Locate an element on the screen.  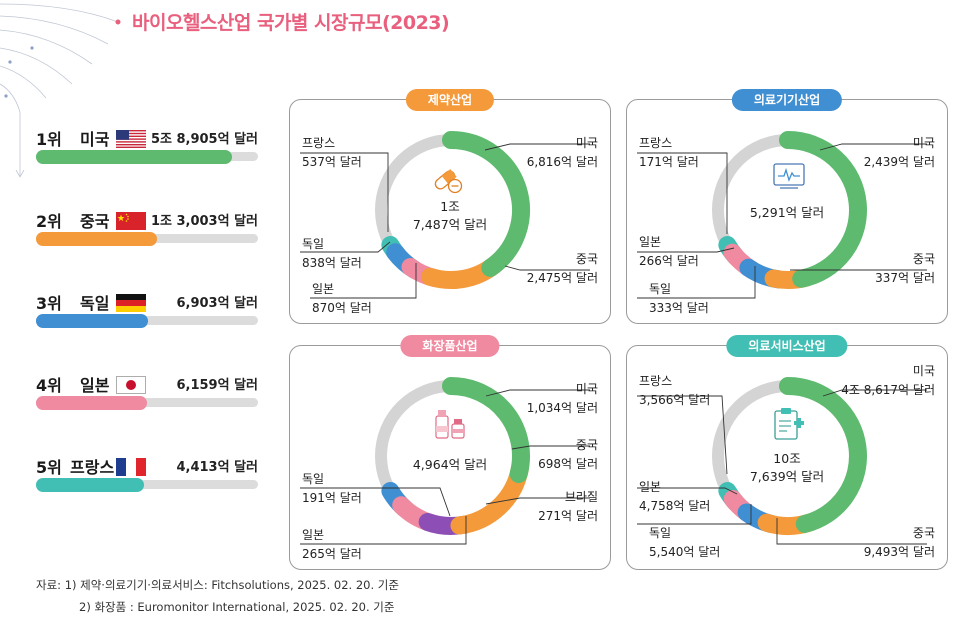
rank-number: 2위 is located at coordinates (49, 221).